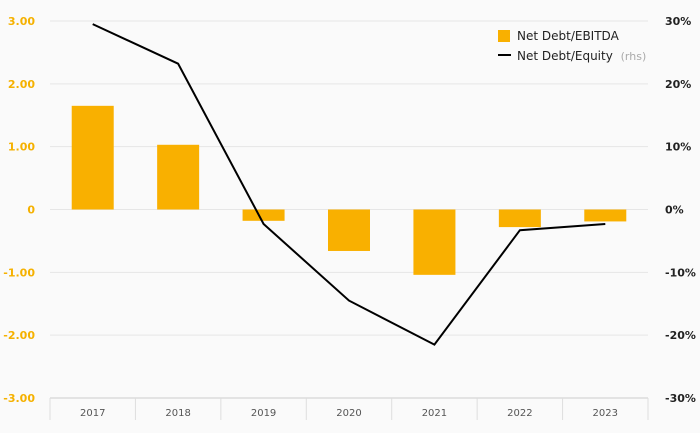 This screenshot has width=700, height=433. I want to click on legend-swatch-bar, so click(504, 36).